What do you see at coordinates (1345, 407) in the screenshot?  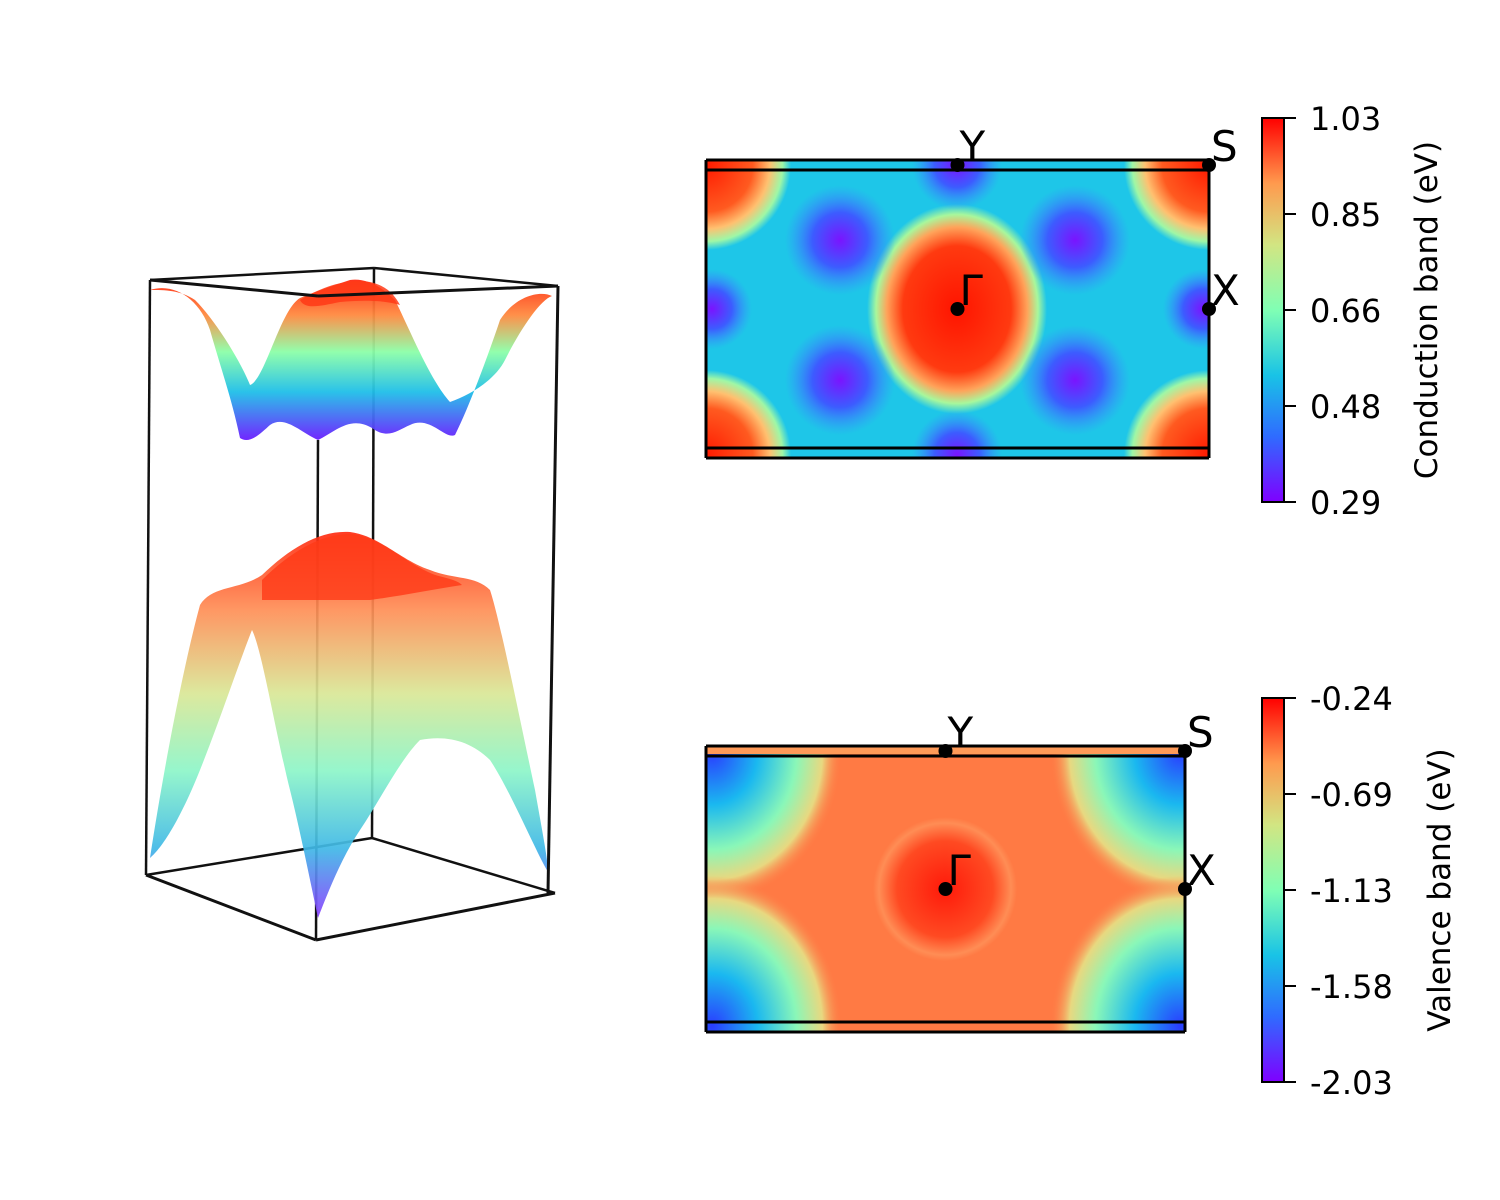 I see `colorbar-tick-label: 0.48` at bounding box center [1345, 407].